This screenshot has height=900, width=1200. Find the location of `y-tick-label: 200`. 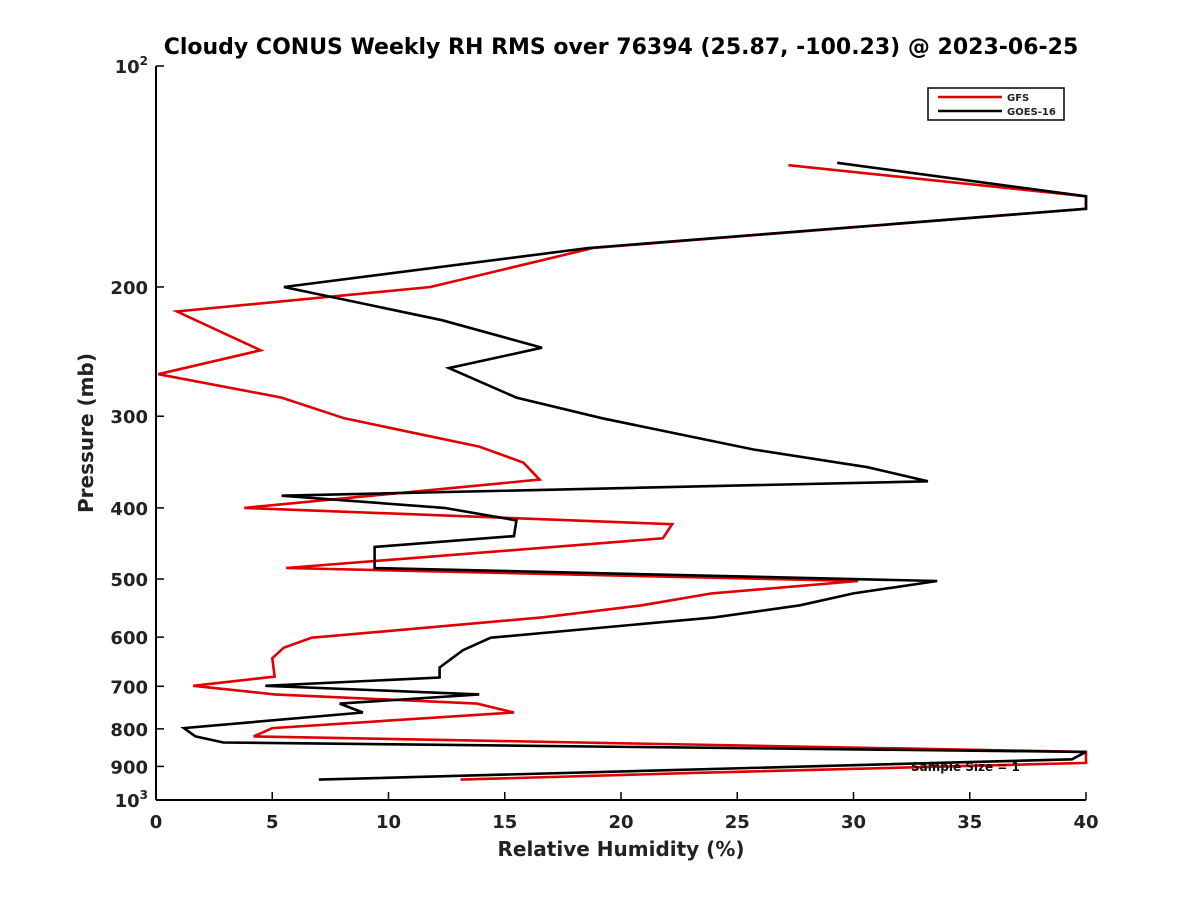

y-tick-label: 200 is located at coordinates (129, 288).